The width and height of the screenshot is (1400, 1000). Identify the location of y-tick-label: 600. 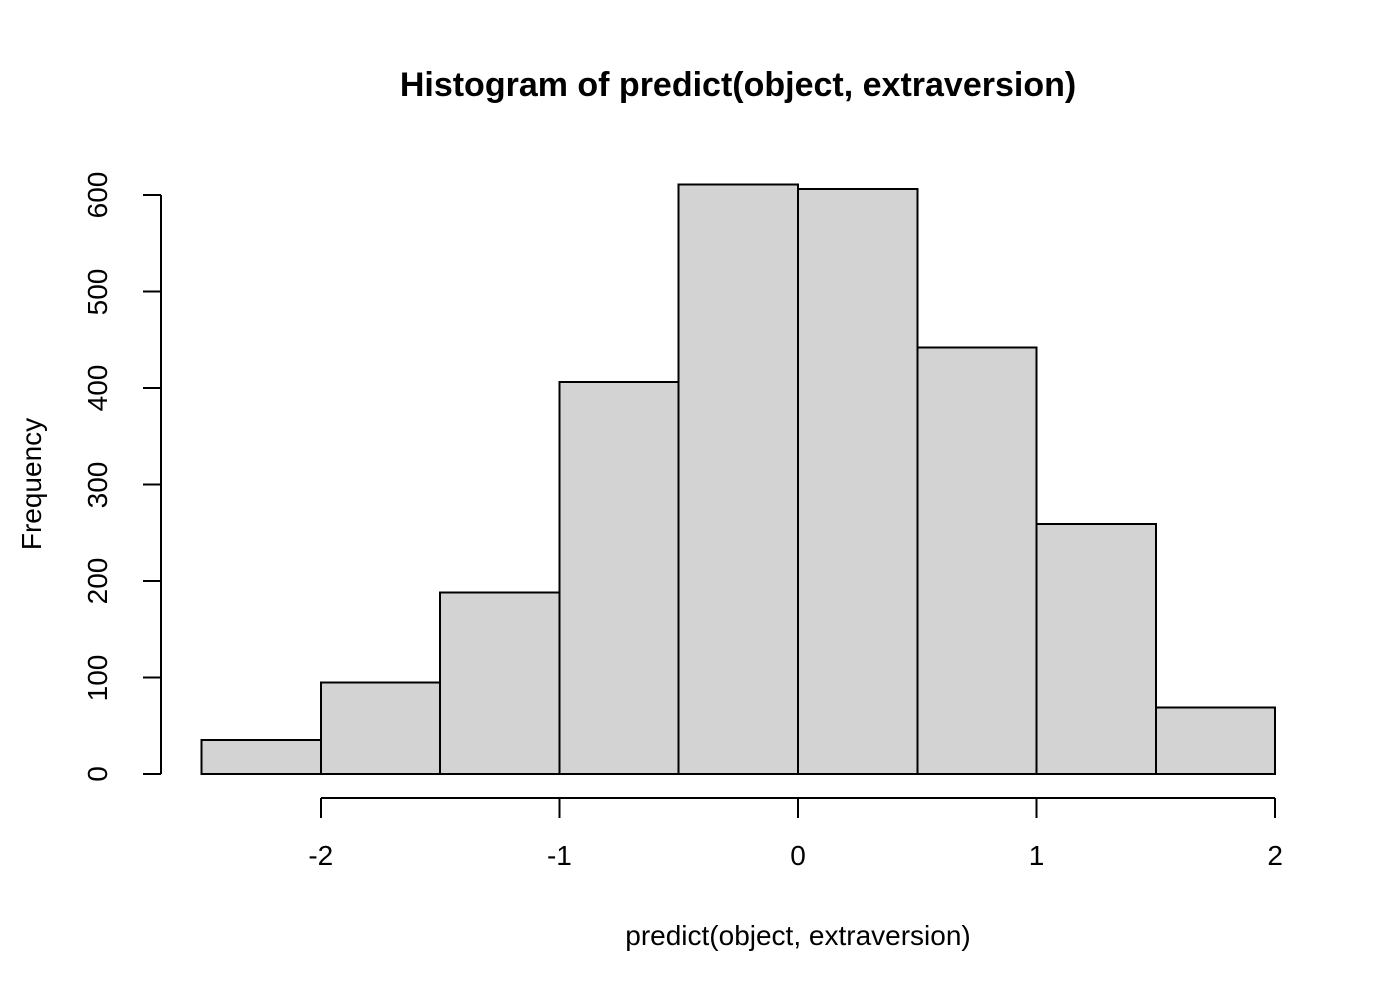
(97, 195).